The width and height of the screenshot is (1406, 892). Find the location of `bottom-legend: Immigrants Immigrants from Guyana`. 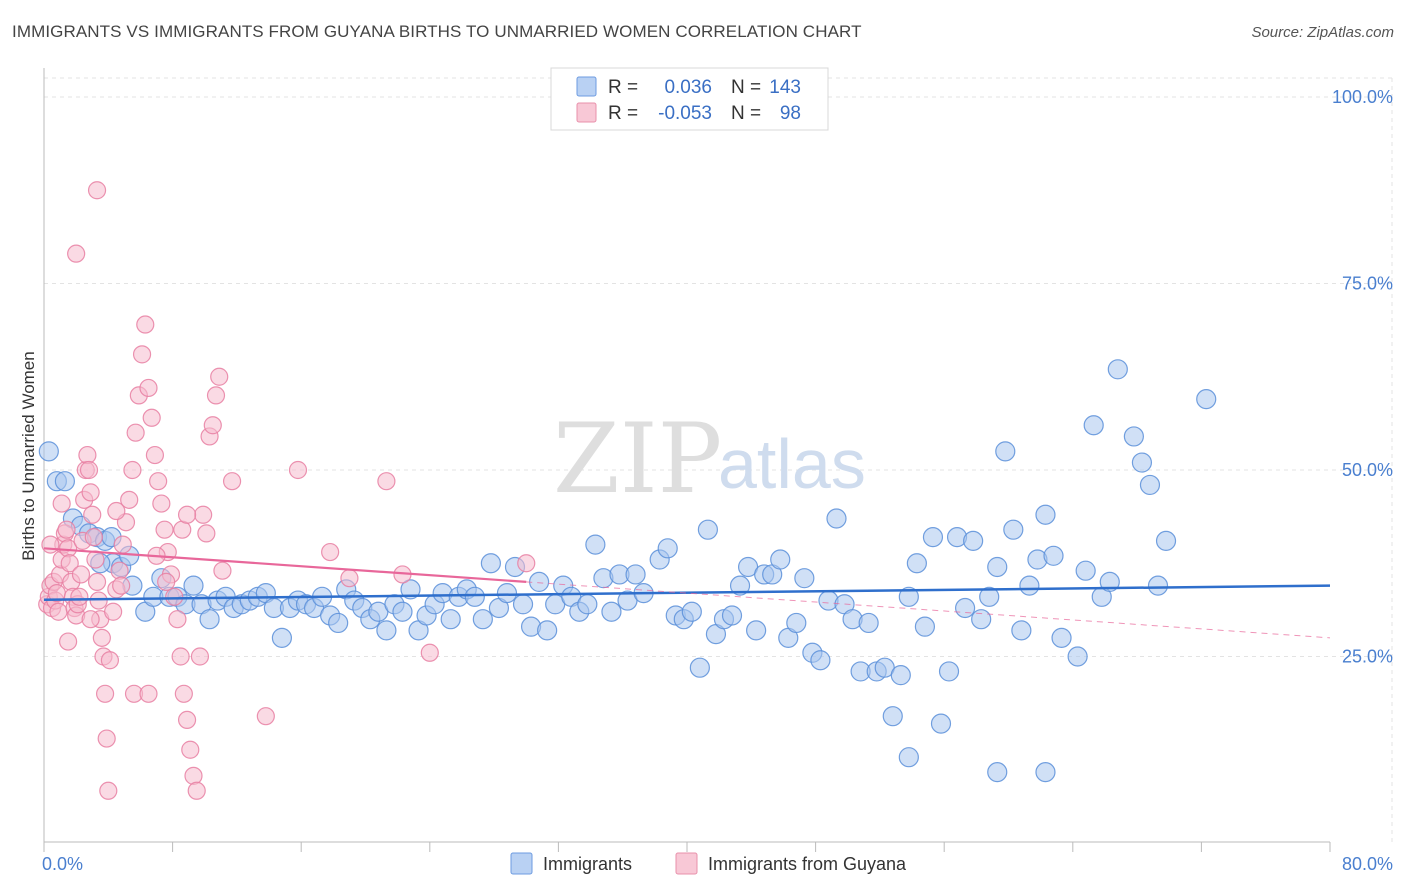

bottom-legend: Immigrants Immigrants from Guyana is located at coordinates (708, 863).